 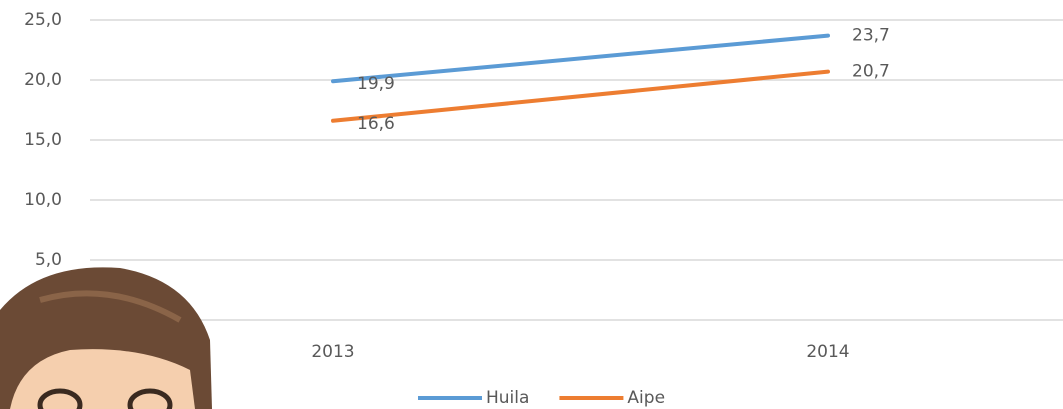 What do you see at coordinates (871, 36) in the screenshot?
I see `data-label: 23,7` at bounding box center [871, 36].